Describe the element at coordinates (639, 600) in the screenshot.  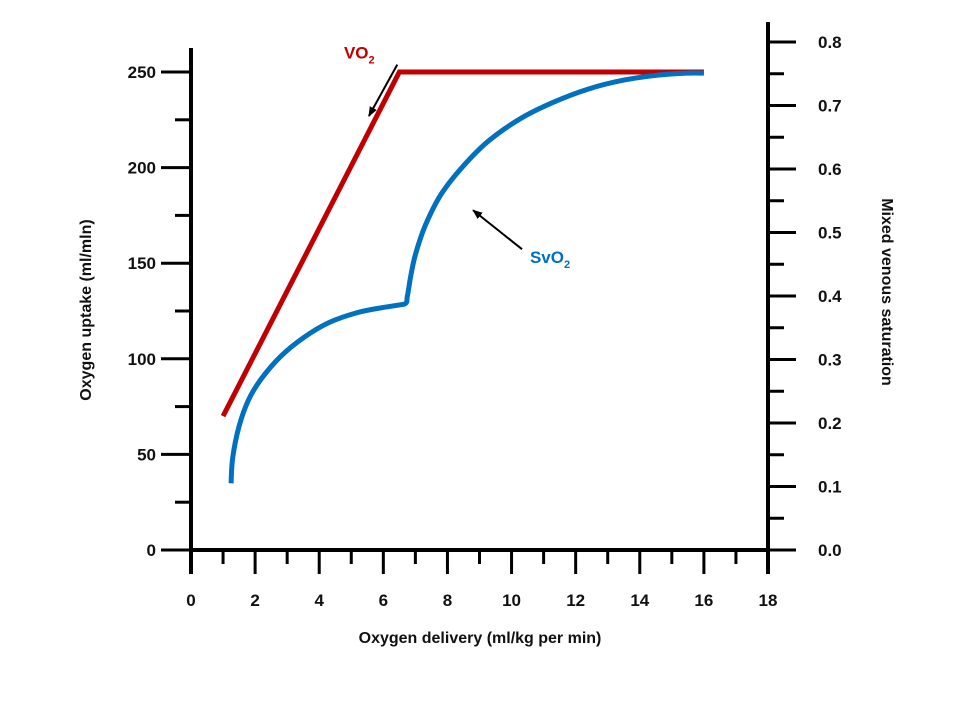
I see `x-tick-label: 14` at that location.